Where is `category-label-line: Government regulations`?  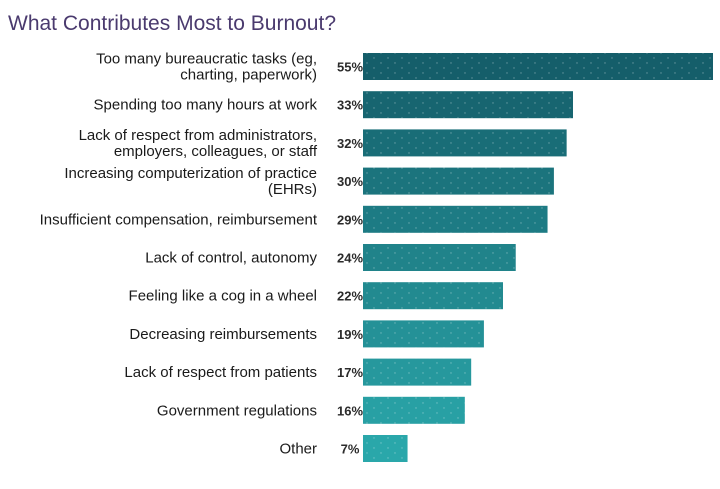
category-label-line: Government regulations is located at coordinates (237, 410).